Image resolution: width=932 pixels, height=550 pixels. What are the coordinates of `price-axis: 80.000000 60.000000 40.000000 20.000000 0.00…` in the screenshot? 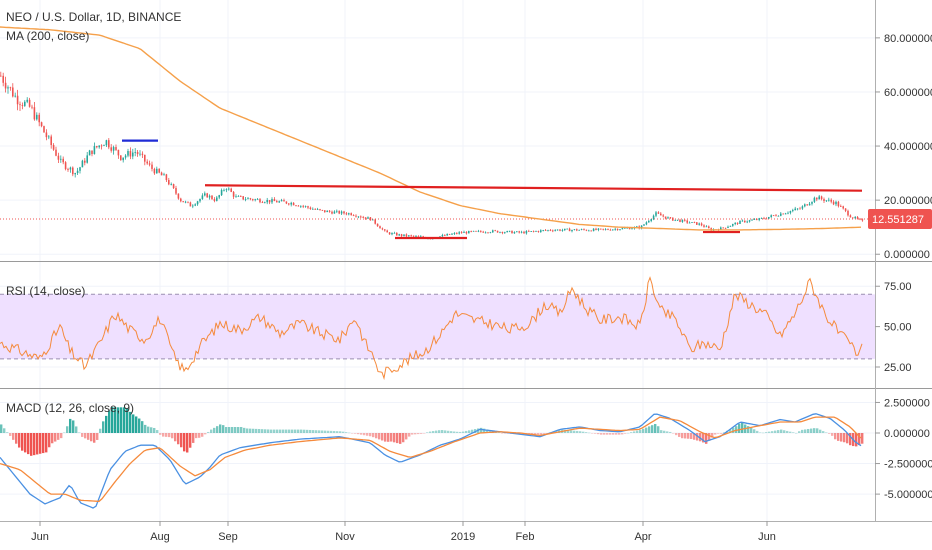 It's located at (903, 267).